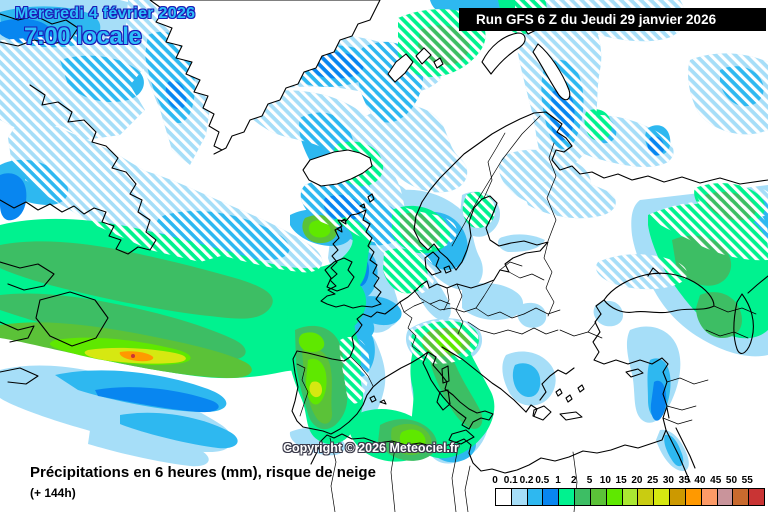 Image resolution: width=768 pixels, height=512 pixels. I want to click on legend-label: 30, so click(668, 480).